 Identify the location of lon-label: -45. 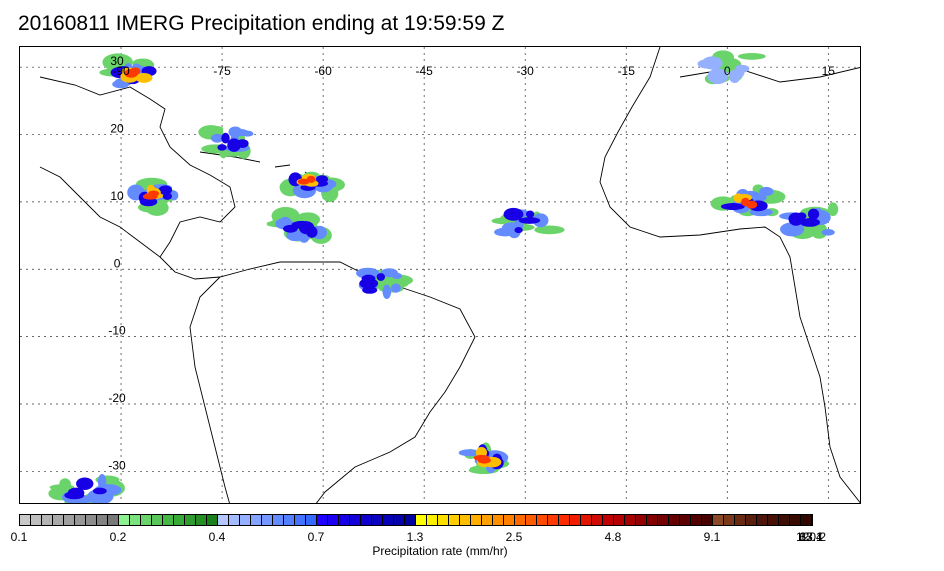
(424, 71).